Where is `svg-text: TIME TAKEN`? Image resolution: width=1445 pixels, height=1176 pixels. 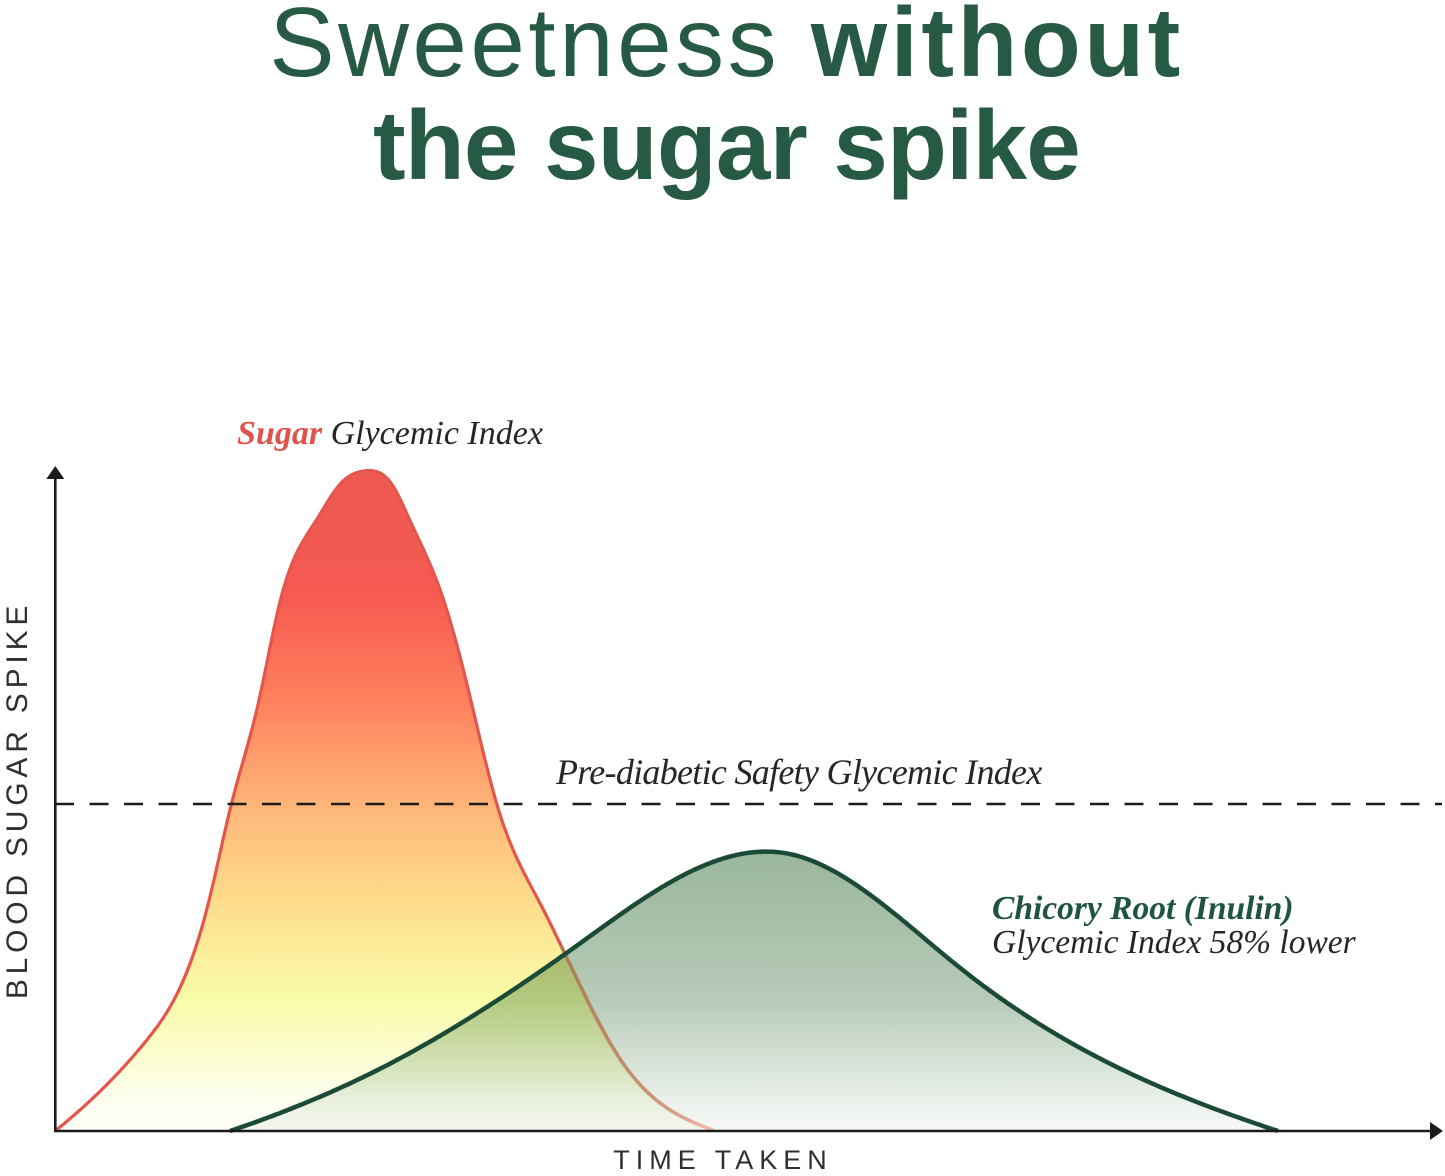
svg-text: TIME TAKEN is located at coordinates (723, 1160).